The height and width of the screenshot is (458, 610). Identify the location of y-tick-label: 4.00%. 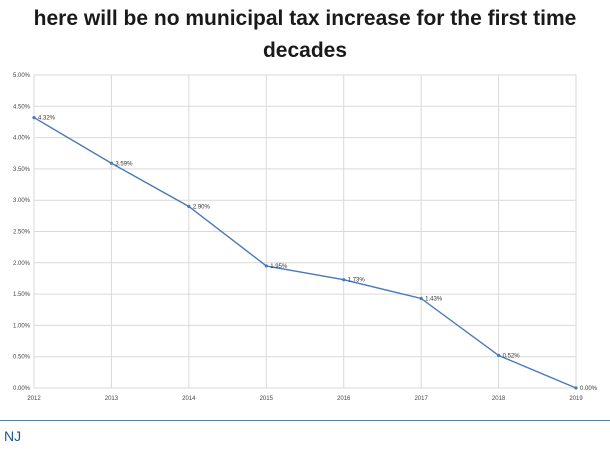
(22, 139).